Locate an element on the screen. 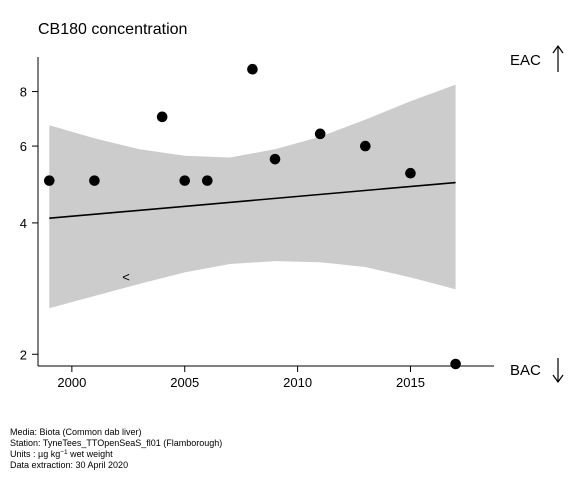 The width and height of the screenshot is (580, 480). y-tick-label: 4 is located at coordinates (23, 223).